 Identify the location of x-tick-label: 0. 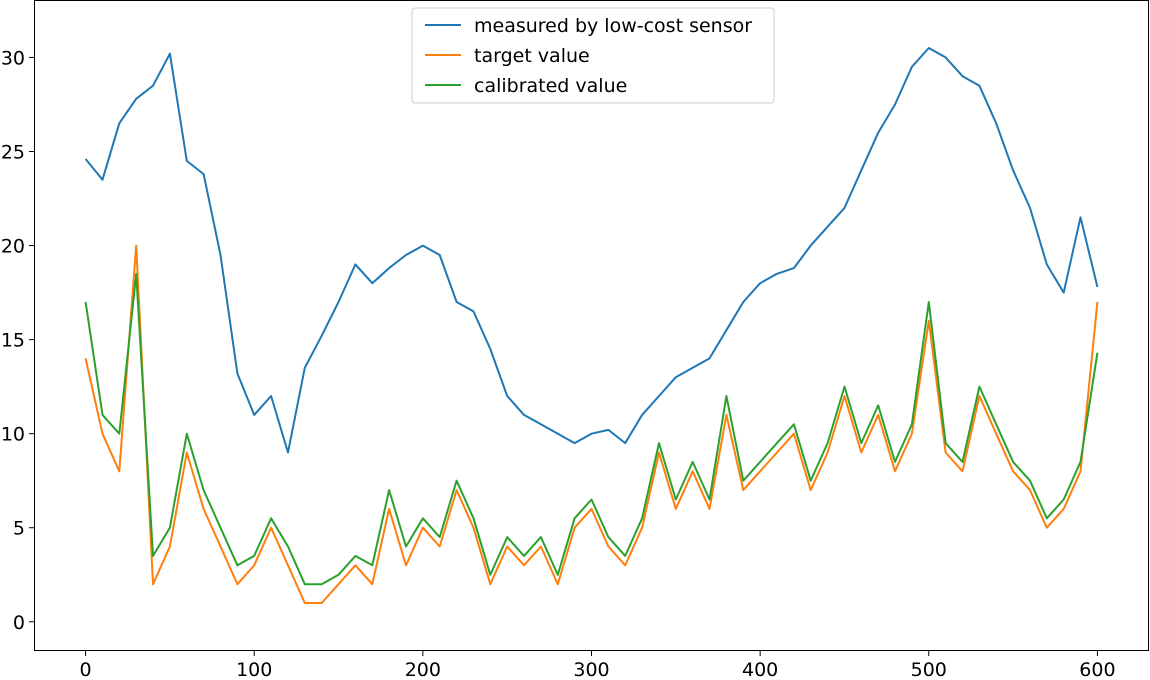
(86, 669).